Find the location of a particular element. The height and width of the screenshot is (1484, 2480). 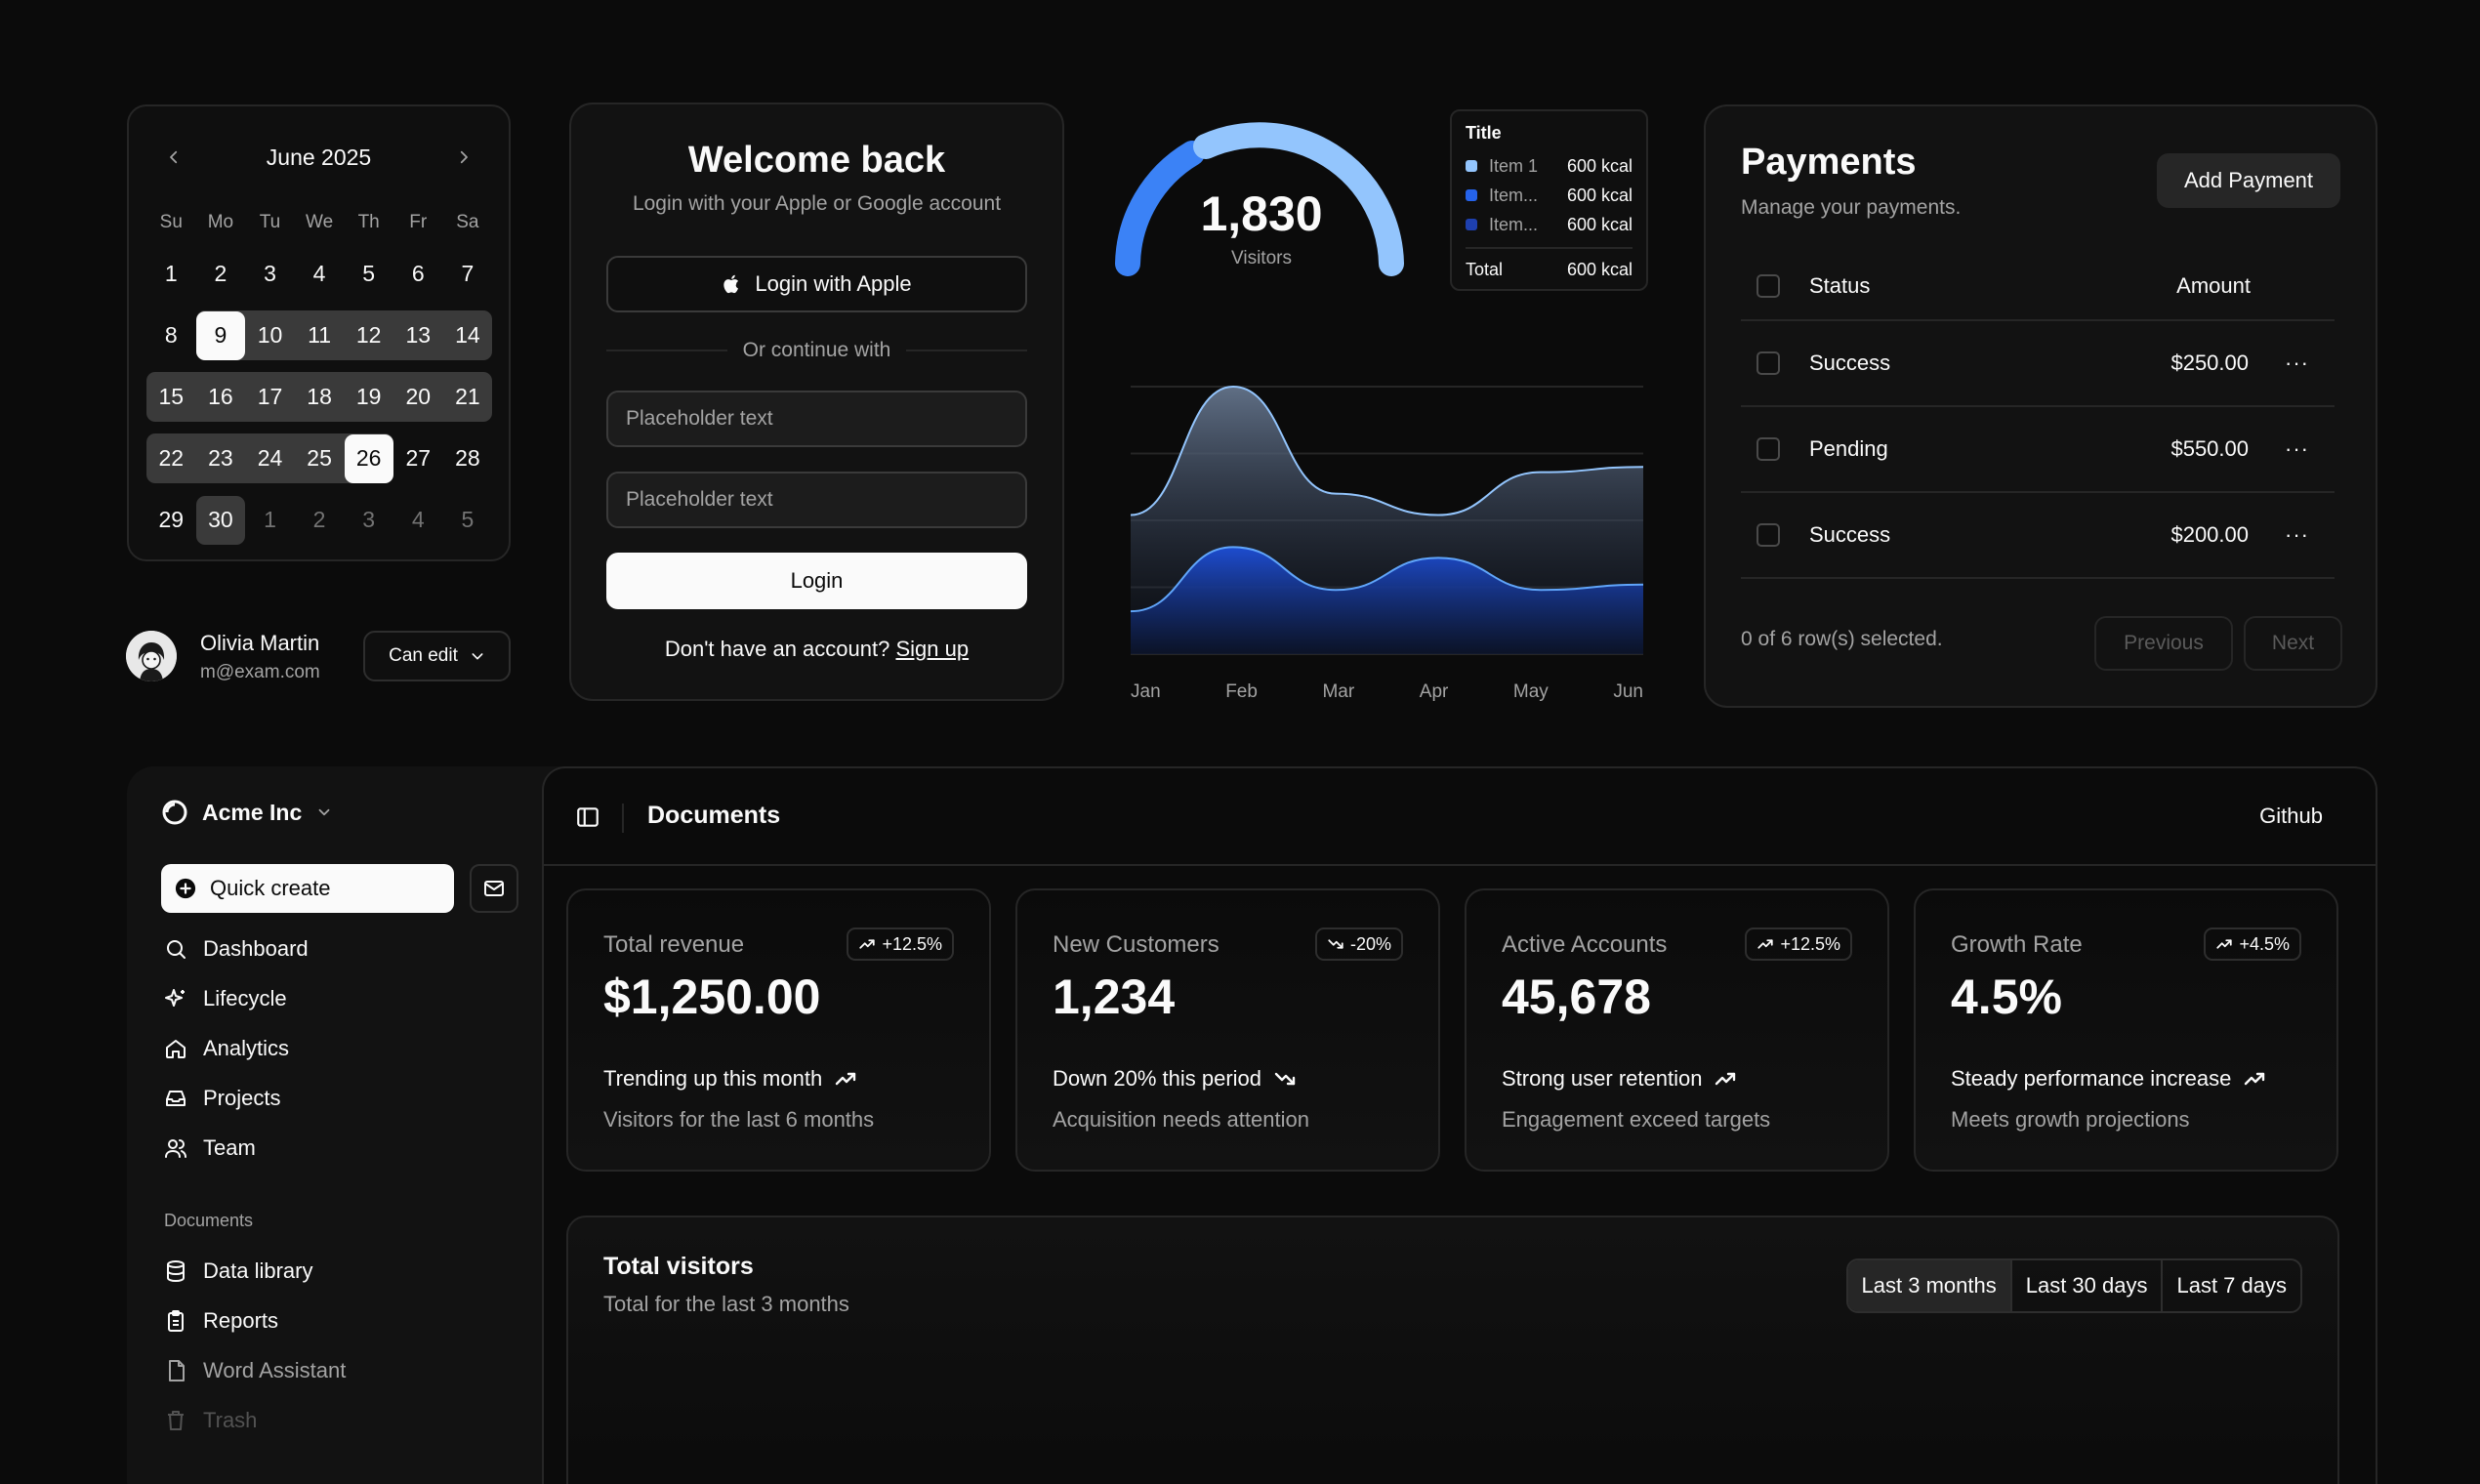

trend-badge: +4.5% is located at coordinates (2252, 945).